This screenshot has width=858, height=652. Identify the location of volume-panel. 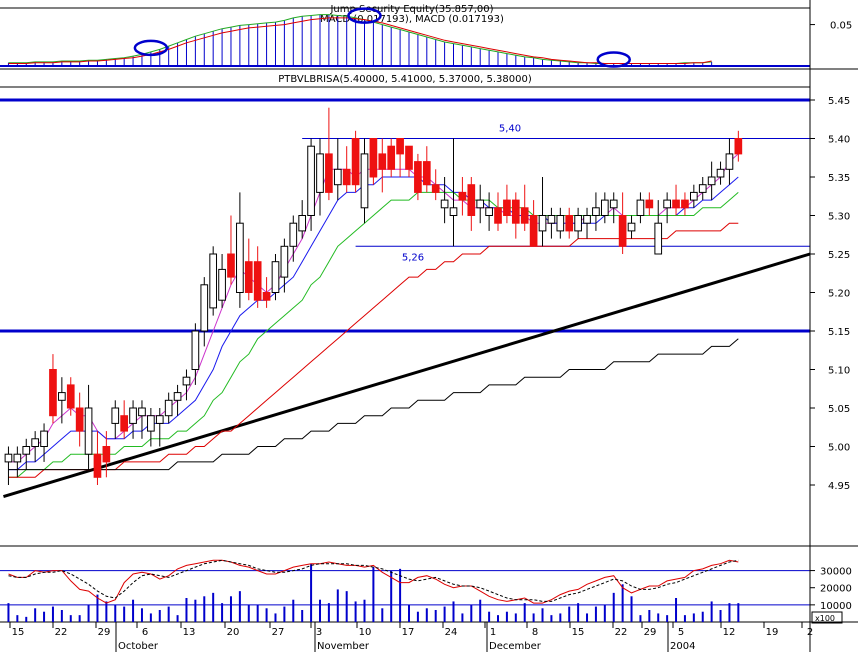
(429, 584).